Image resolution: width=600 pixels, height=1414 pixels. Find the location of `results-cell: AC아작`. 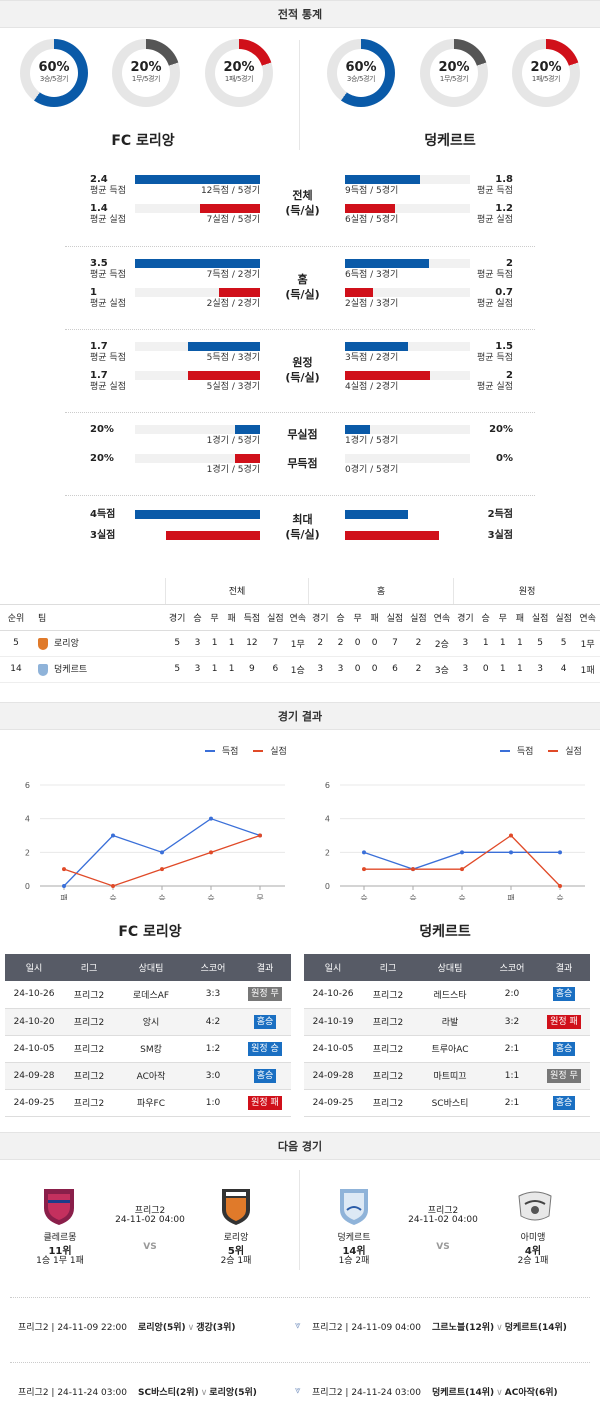

results-cell: AC아작 is located at coordinates (151, 1076).